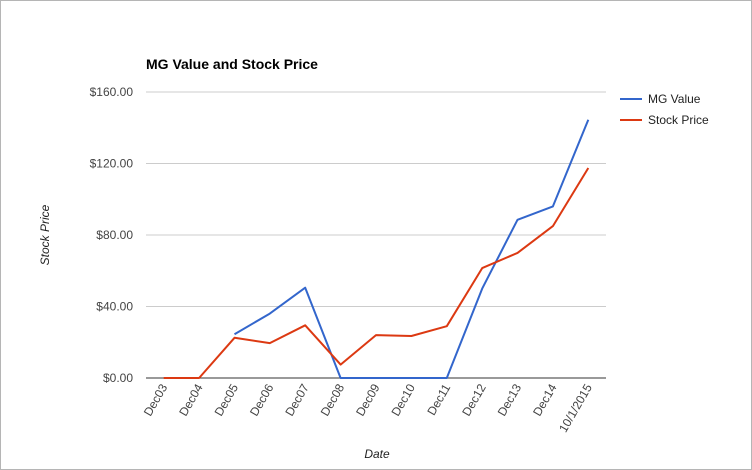  Describe the element at coordinates (262, 399) in the screenshot. I see `x-tick-label: Dec06` at that location.